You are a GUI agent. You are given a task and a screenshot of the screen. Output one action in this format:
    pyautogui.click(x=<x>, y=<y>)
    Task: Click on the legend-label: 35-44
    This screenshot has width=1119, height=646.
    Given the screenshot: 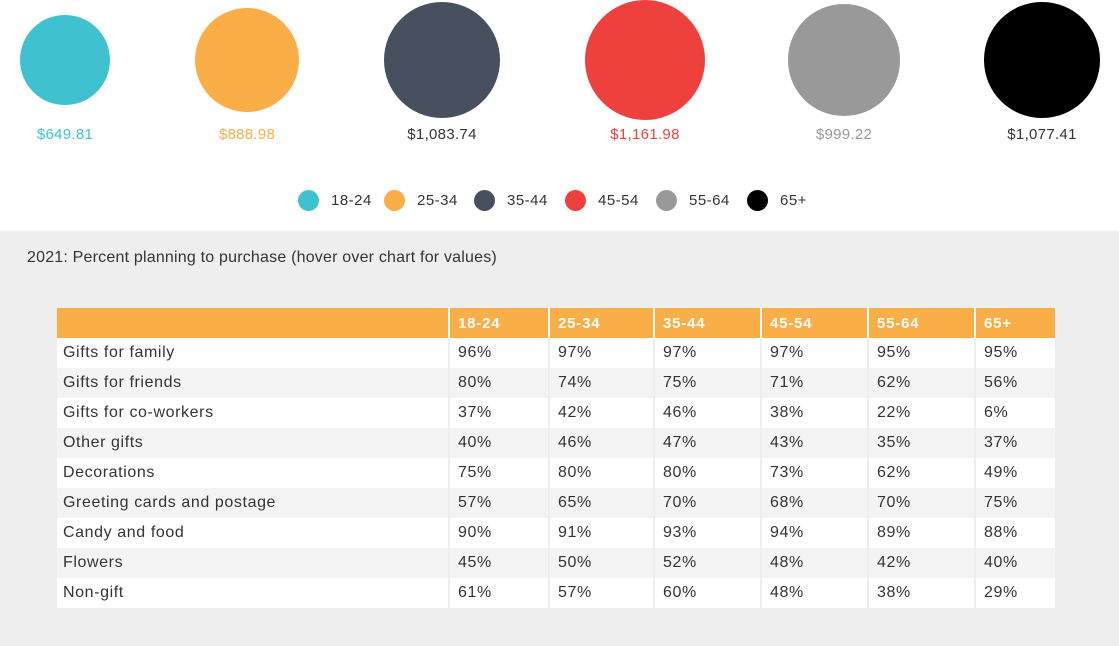 What is the action you would take?
    pyautogui.click(x=527, y=200)
    